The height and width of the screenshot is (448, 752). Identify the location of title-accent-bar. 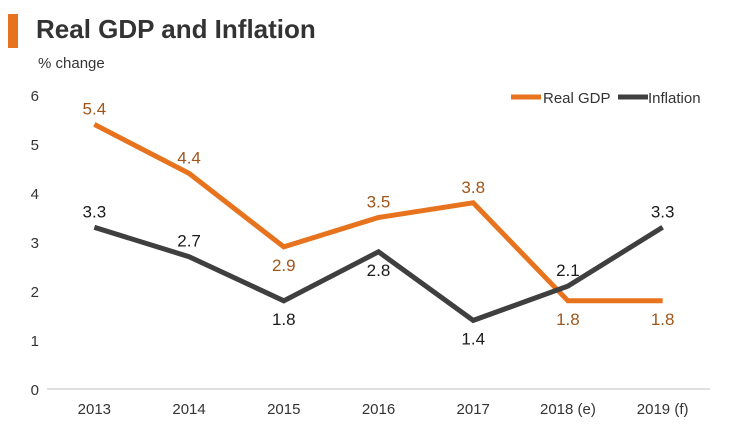
(13, 31).